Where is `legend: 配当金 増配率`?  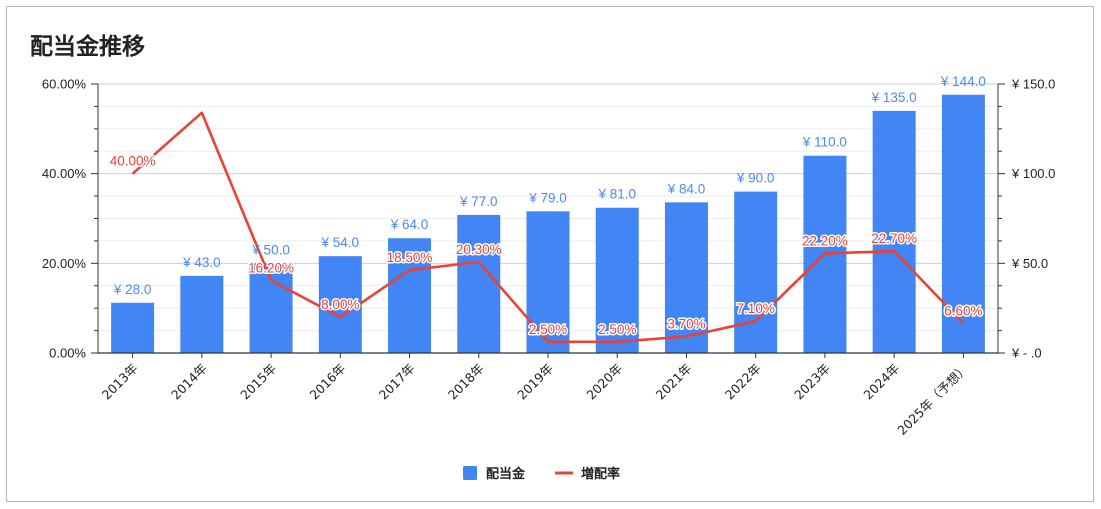 legend: 配当金 増配率 is located at coordinates (541, 474).